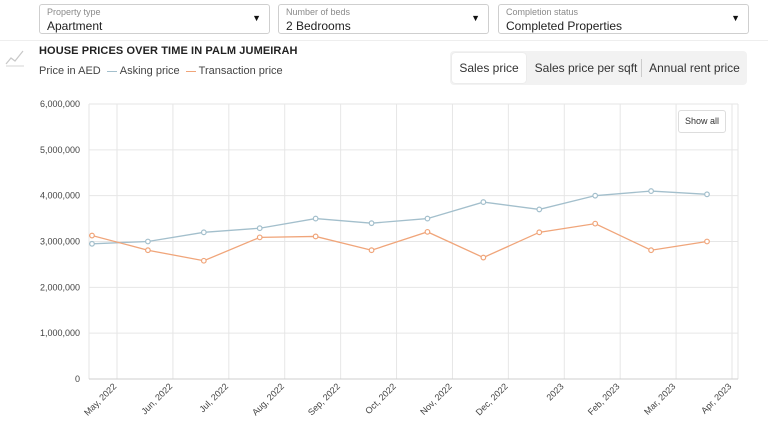  Describe the element at coordinates (398, 242) in the screenshot. I see `transaction-price-line` at that location.